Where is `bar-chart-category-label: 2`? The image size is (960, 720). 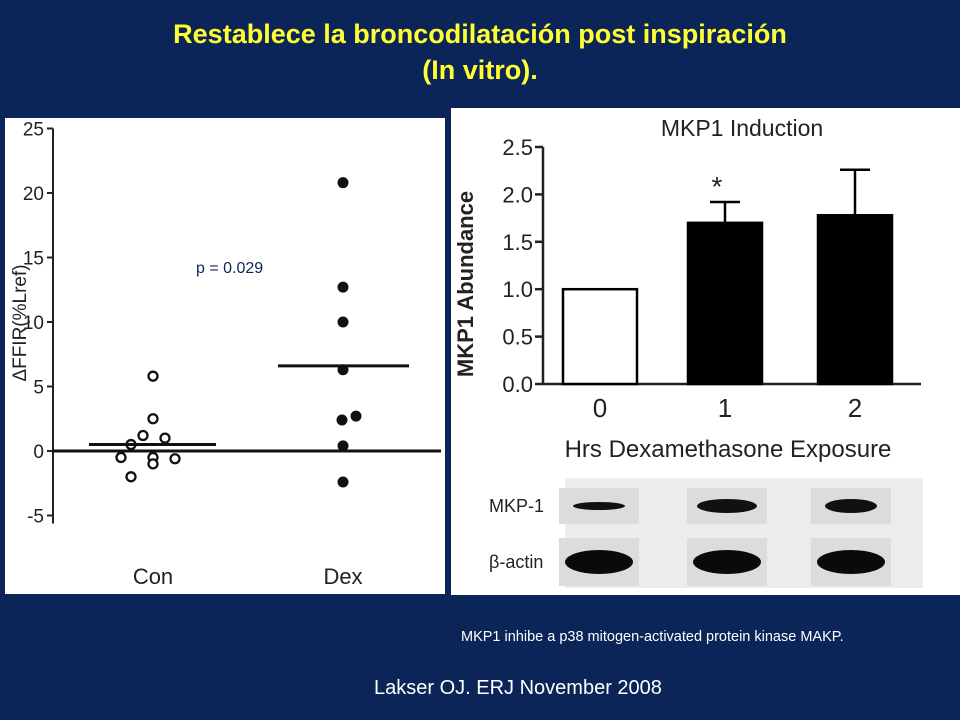
bar-chart-category-label: 2 is located at coordinates (855, 408).